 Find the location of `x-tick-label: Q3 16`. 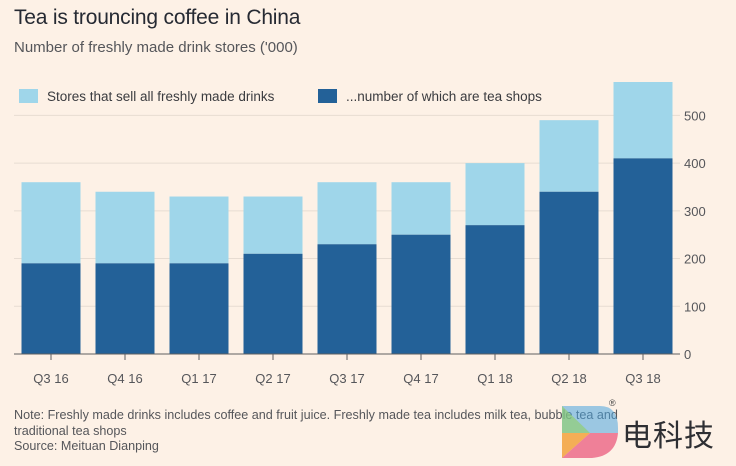

x-tick-label: Q3 16 is located at coordinates (50, 378).